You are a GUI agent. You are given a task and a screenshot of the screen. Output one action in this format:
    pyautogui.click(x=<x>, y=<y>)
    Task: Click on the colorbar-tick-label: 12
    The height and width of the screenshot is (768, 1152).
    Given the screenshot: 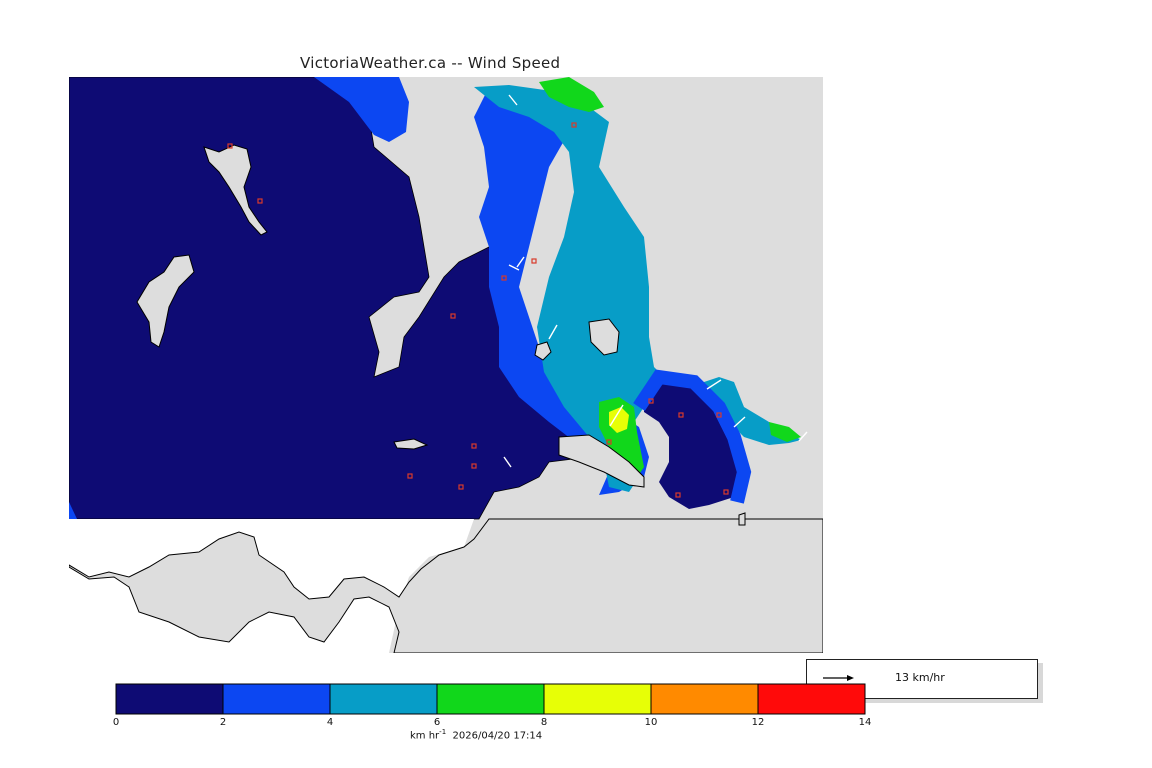 What is the action you would take?
    pyautogui.click(x=758, y=722)
    